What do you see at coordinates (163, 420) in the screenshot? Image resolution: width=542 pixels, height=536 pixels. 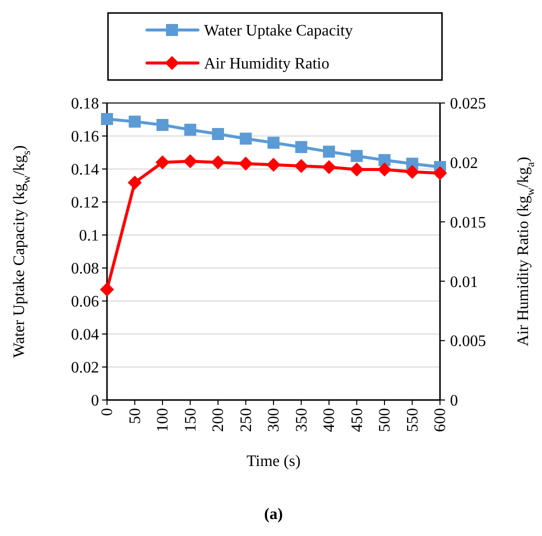 I see `x-tick-label: 100` at bounding box center [163, 420].